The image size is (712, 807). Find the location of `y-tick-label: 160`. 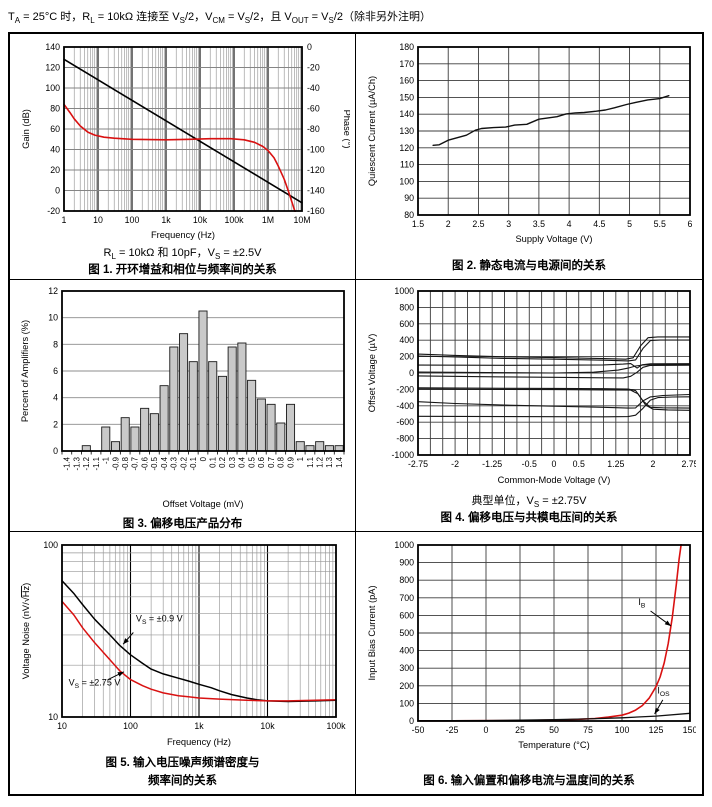

y-tick-label: 160 is located at coordinates (406, 81).